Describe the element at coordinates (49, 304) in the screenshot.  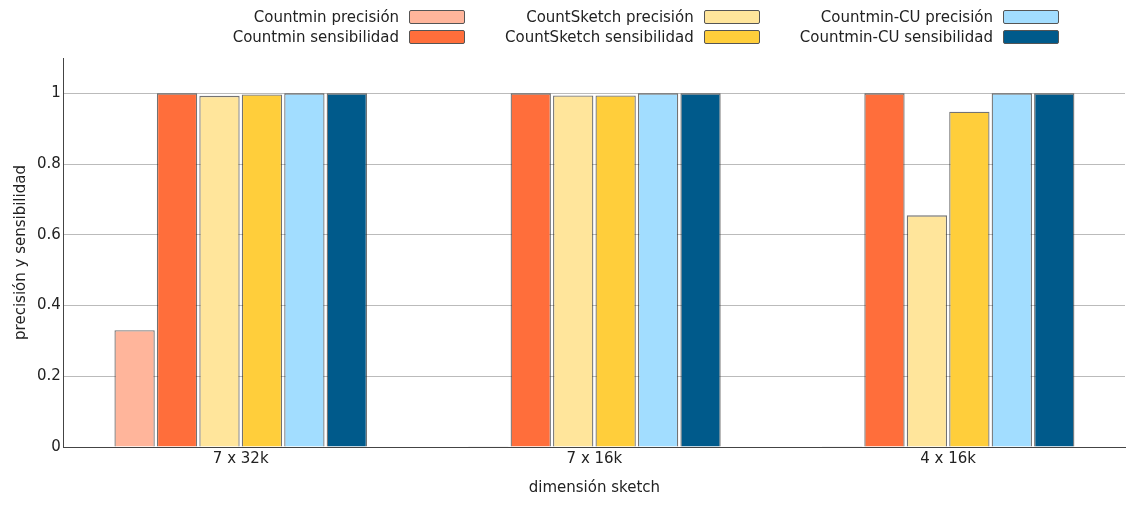
I see `y-tick-label: 0.4` at that location.